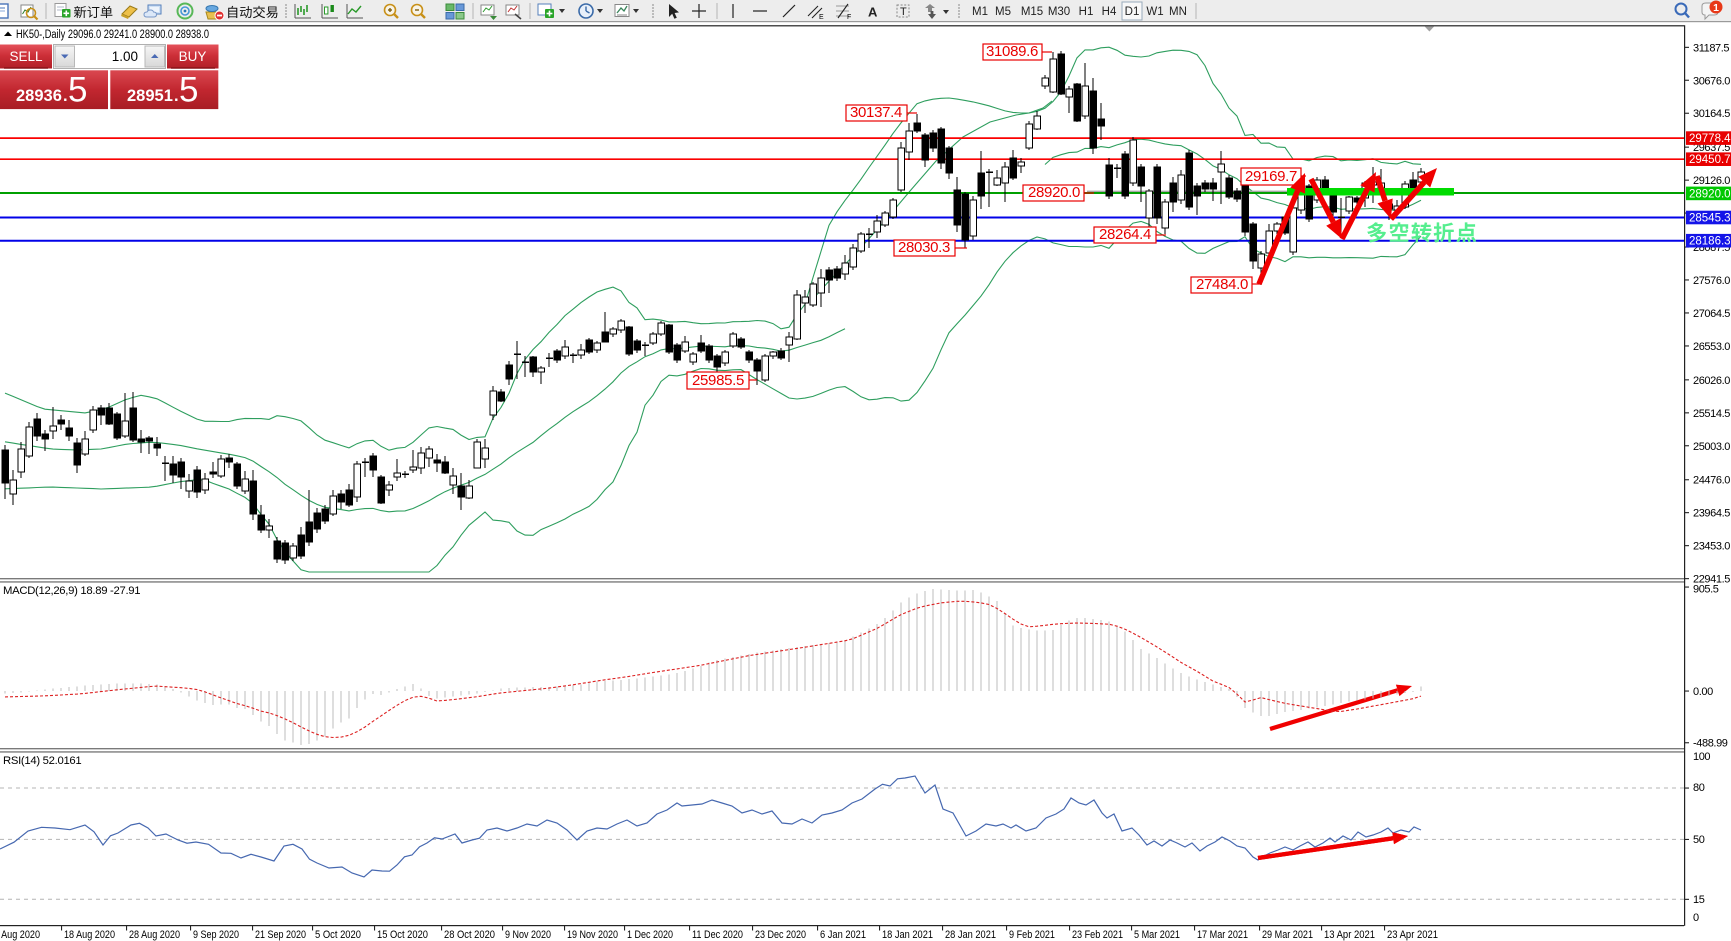 This screenshot has height=941, width=1731. What do you see at coordinates (71, 591) in the screenshot?
I see `svg-text: MACD(12,26,9) 18.89 -27.91` at bounding box center [71, 591].